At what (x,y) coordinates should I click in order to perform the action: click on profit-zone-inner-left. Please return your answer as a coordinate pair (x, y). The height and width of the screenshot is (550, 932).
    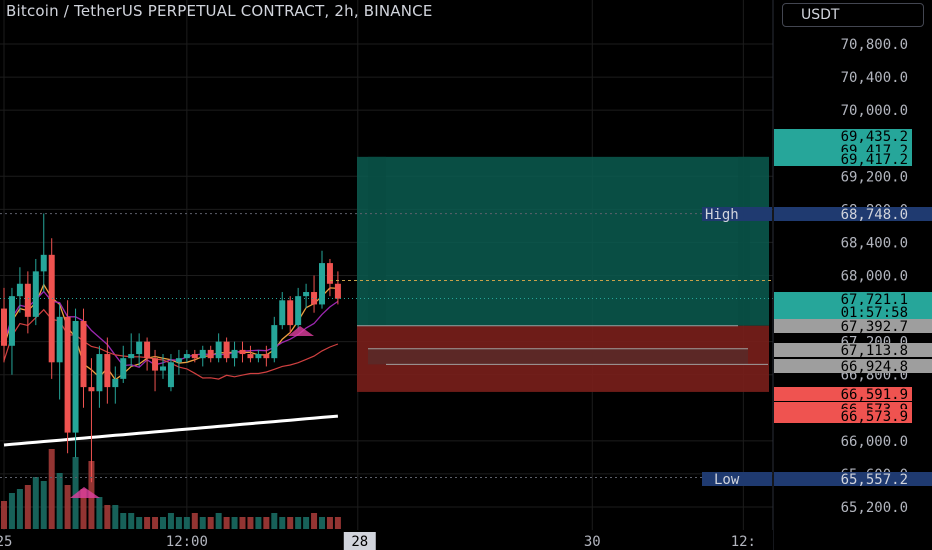
    Looking at the image, I should click on (377, 241).